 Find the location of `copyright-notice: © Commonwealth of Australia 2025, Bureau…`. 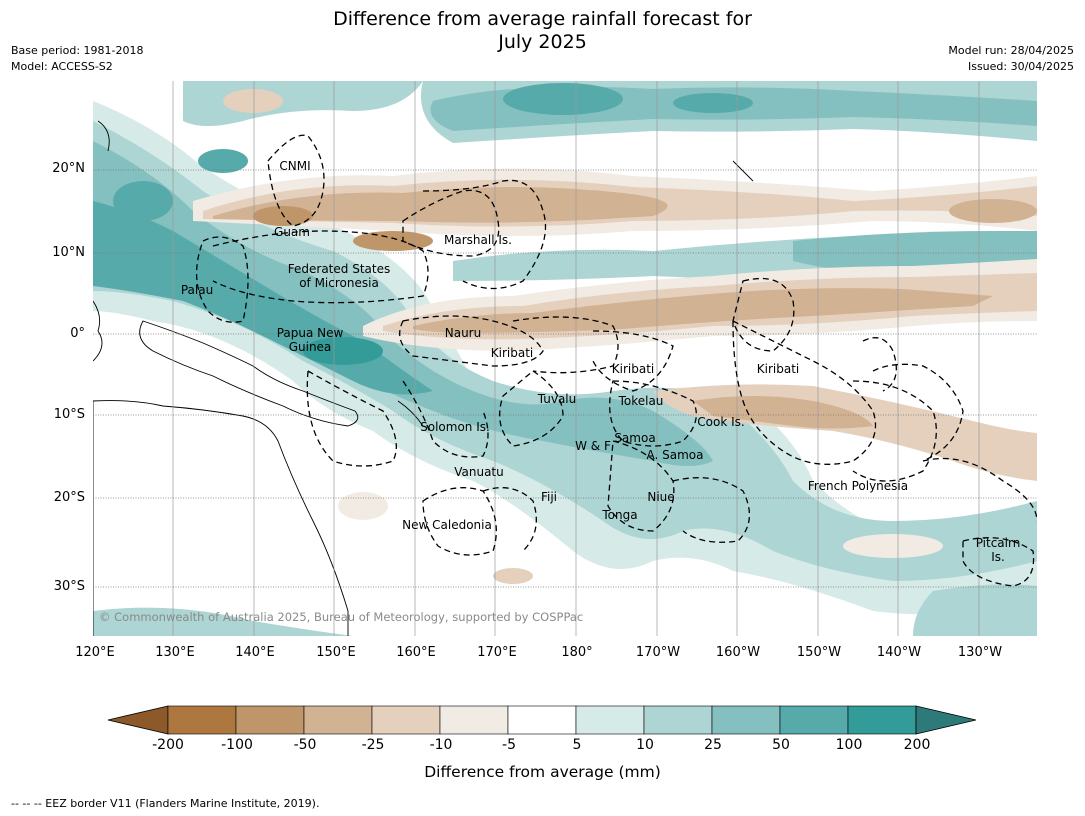

copyright-notice: © Commonwealth of Australia 2025, Bureau… is located at coordinates (341, 617).